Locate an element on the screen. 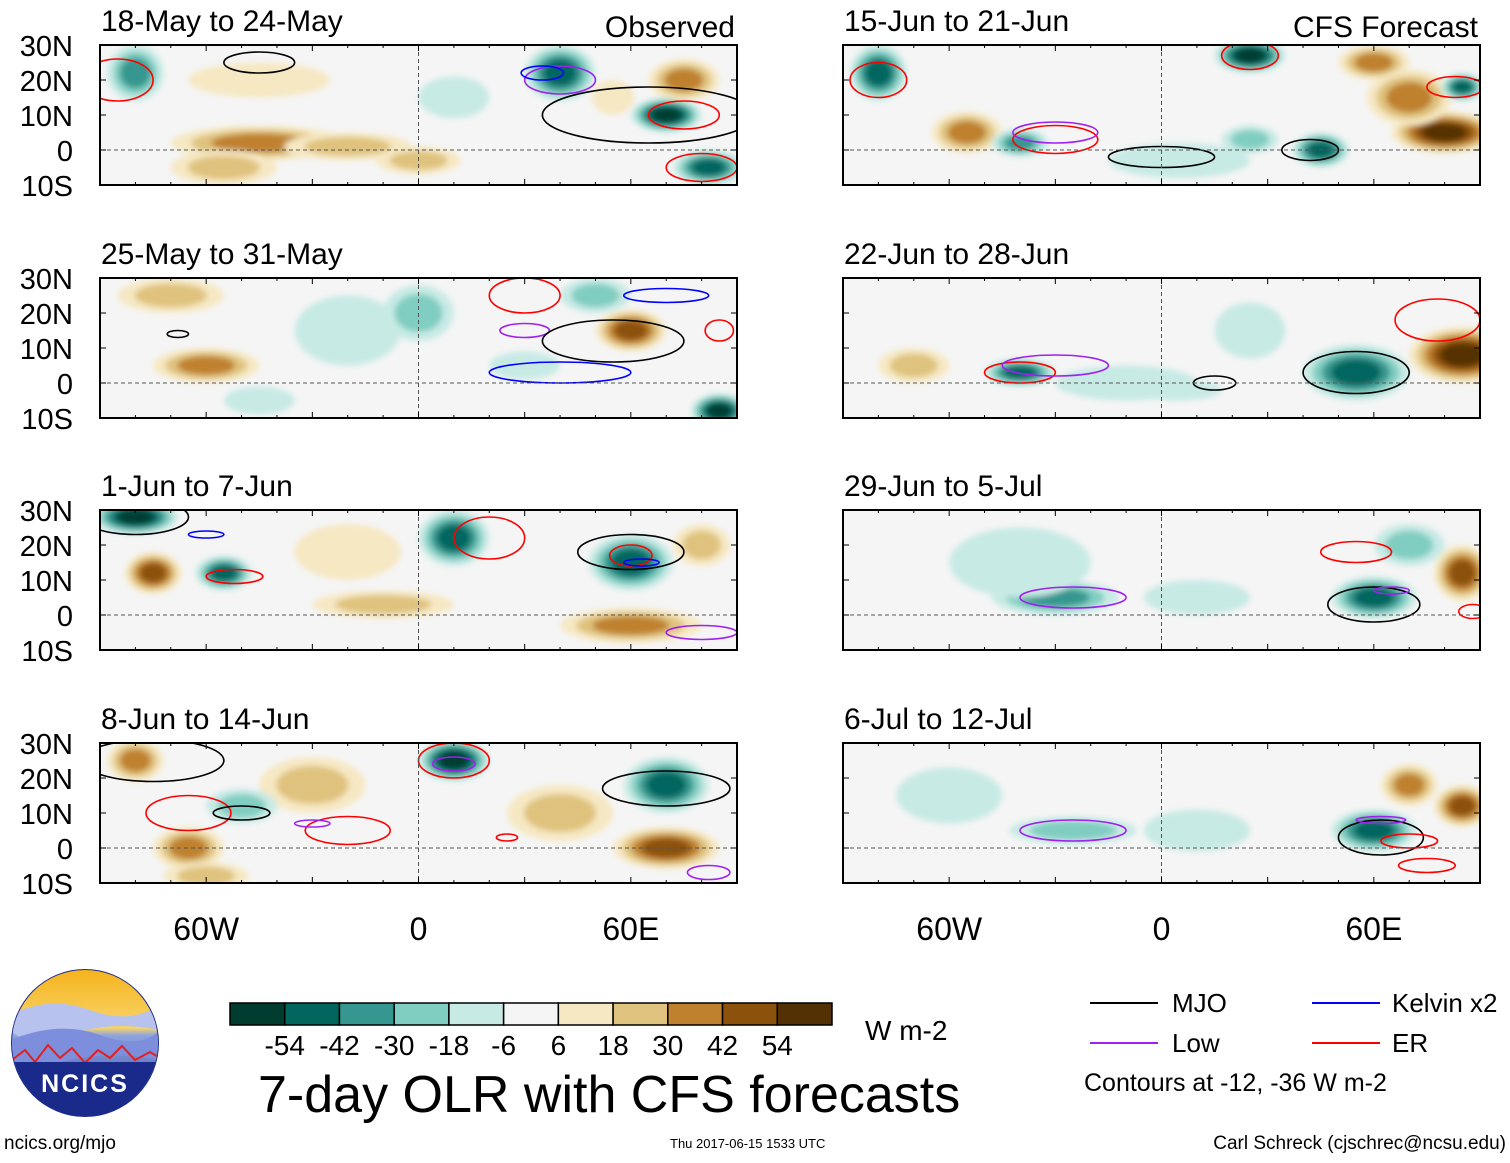 This screenshot has width=1510, height=1163. units-label: W m-2 is located at coordinates (906, 1030).